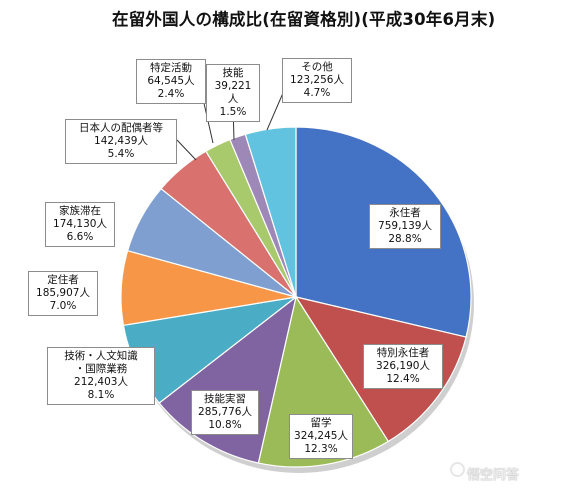  I want to click on slice-label-3: 技能実習 285,776人 10.8%, so click(225, 412).